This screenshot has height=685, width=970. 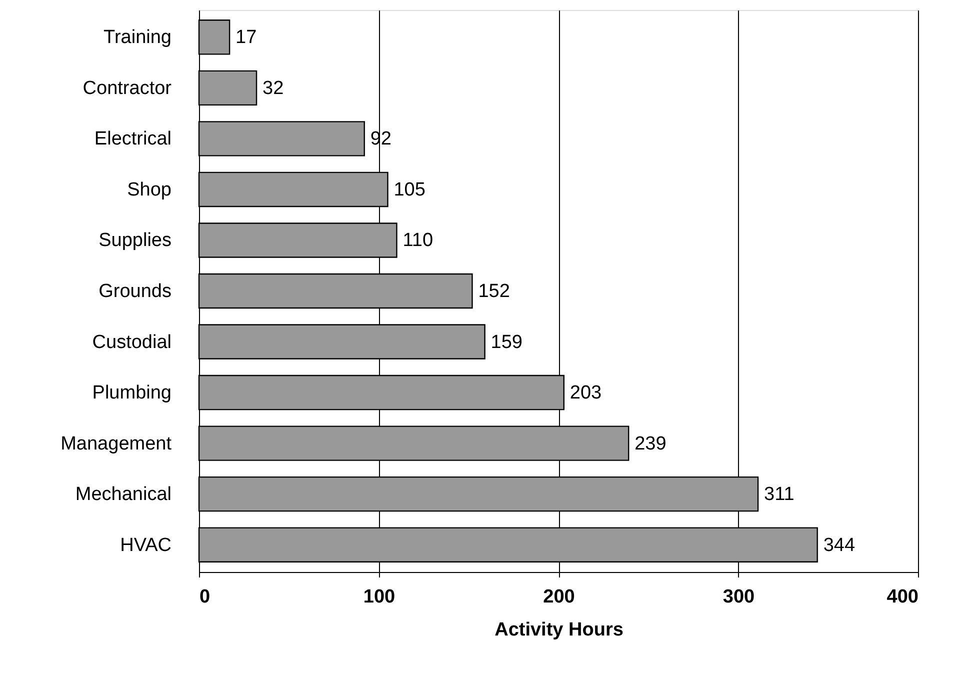 I want to click on y-tick-label: Shop, so click(x=149, y=189).